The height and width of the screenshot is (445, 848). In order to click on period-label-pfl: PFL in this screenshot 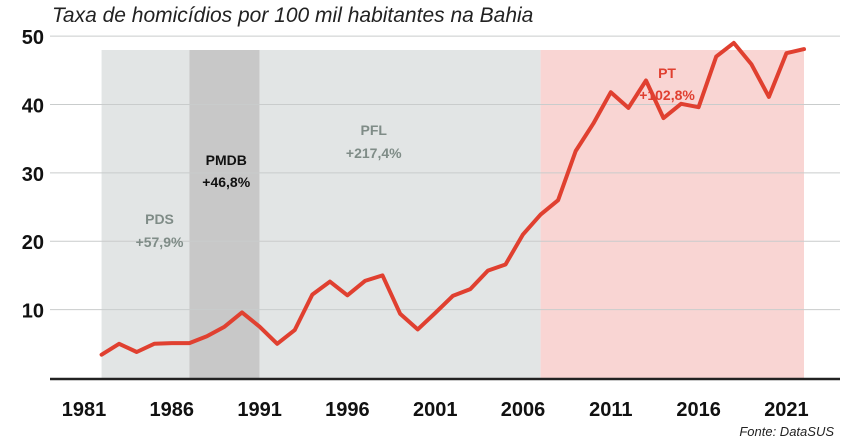, I will do `click(374, 130)`.